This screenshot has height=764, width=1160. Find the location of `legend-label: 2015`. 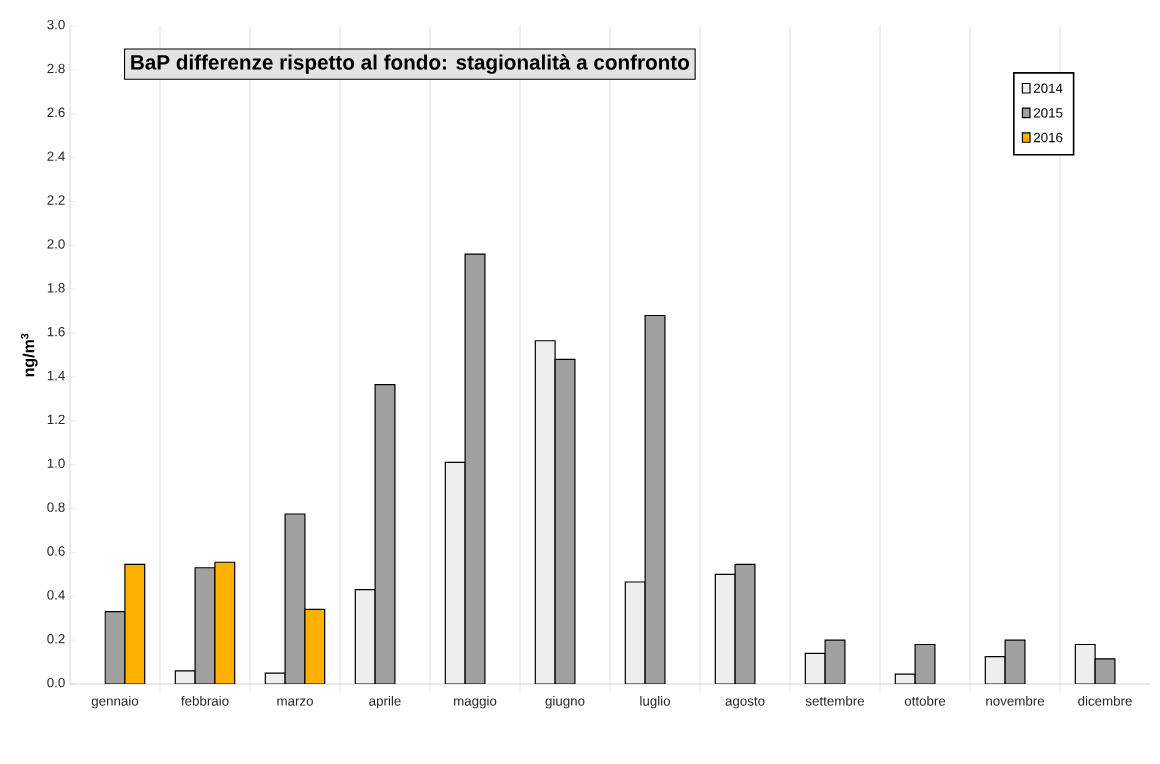

legend-label: 2015 is located at coordinates (1048, 113).